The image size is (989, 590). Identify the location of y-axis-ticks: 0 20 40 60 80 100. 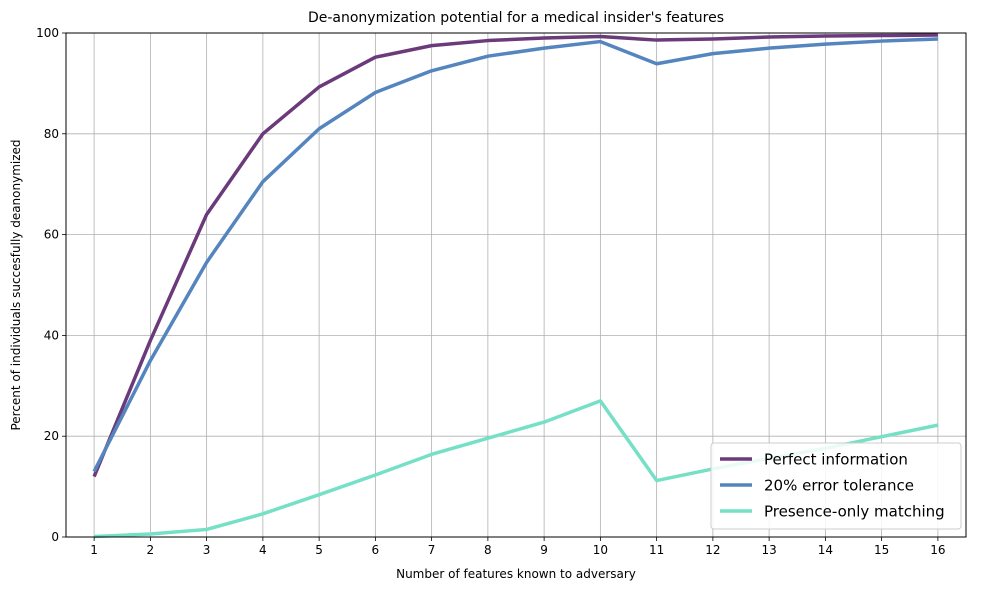
(51, 285).